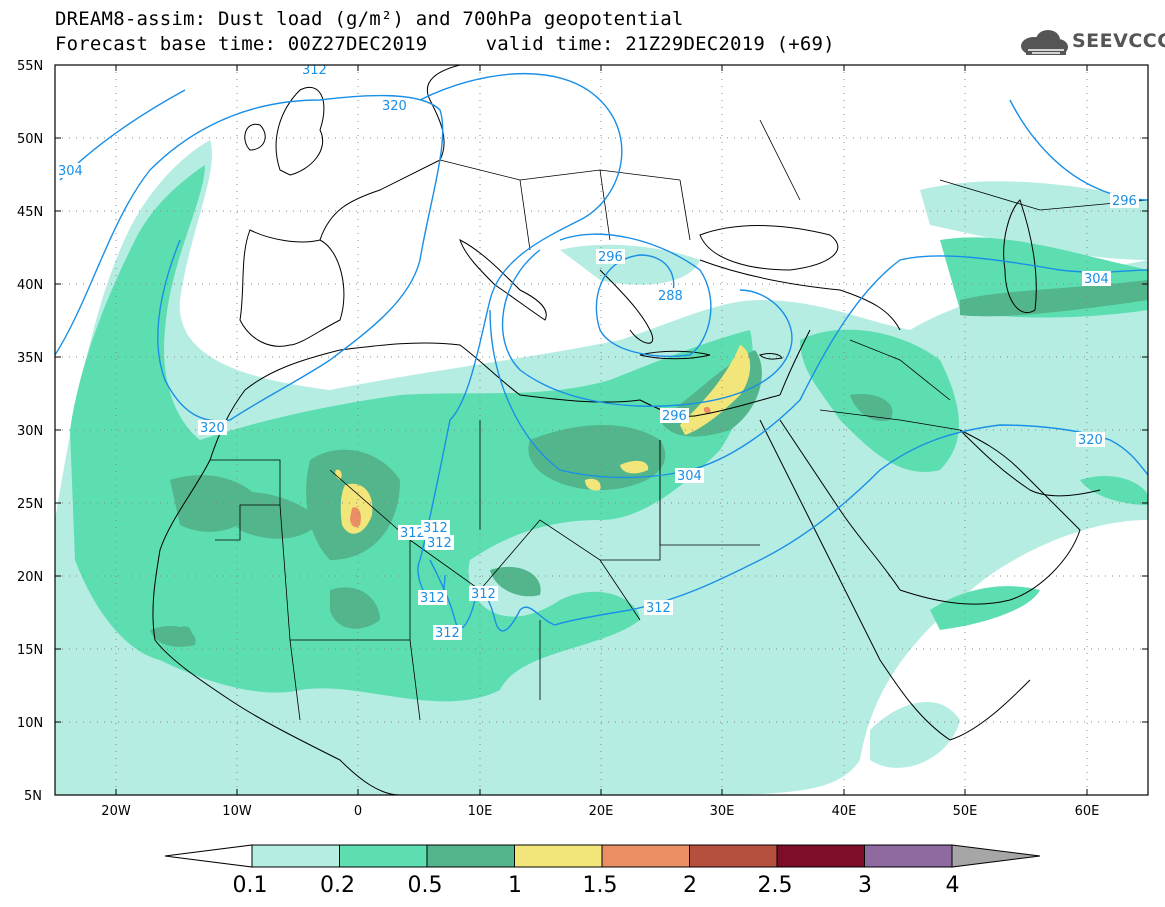 This screenshot has height=907, width=1165. What do you see at coordinates (33, 796) in the screenshot?
I see `y-tick-label: 5N` at bounding box center [33, 796].